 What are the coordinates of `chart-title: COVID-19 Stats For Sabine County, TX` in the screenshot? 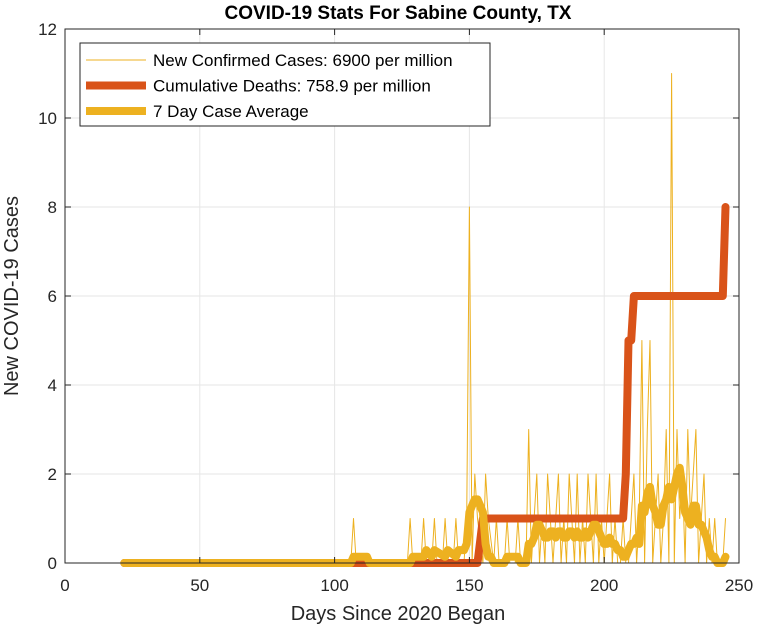 It's located at (398, 13).